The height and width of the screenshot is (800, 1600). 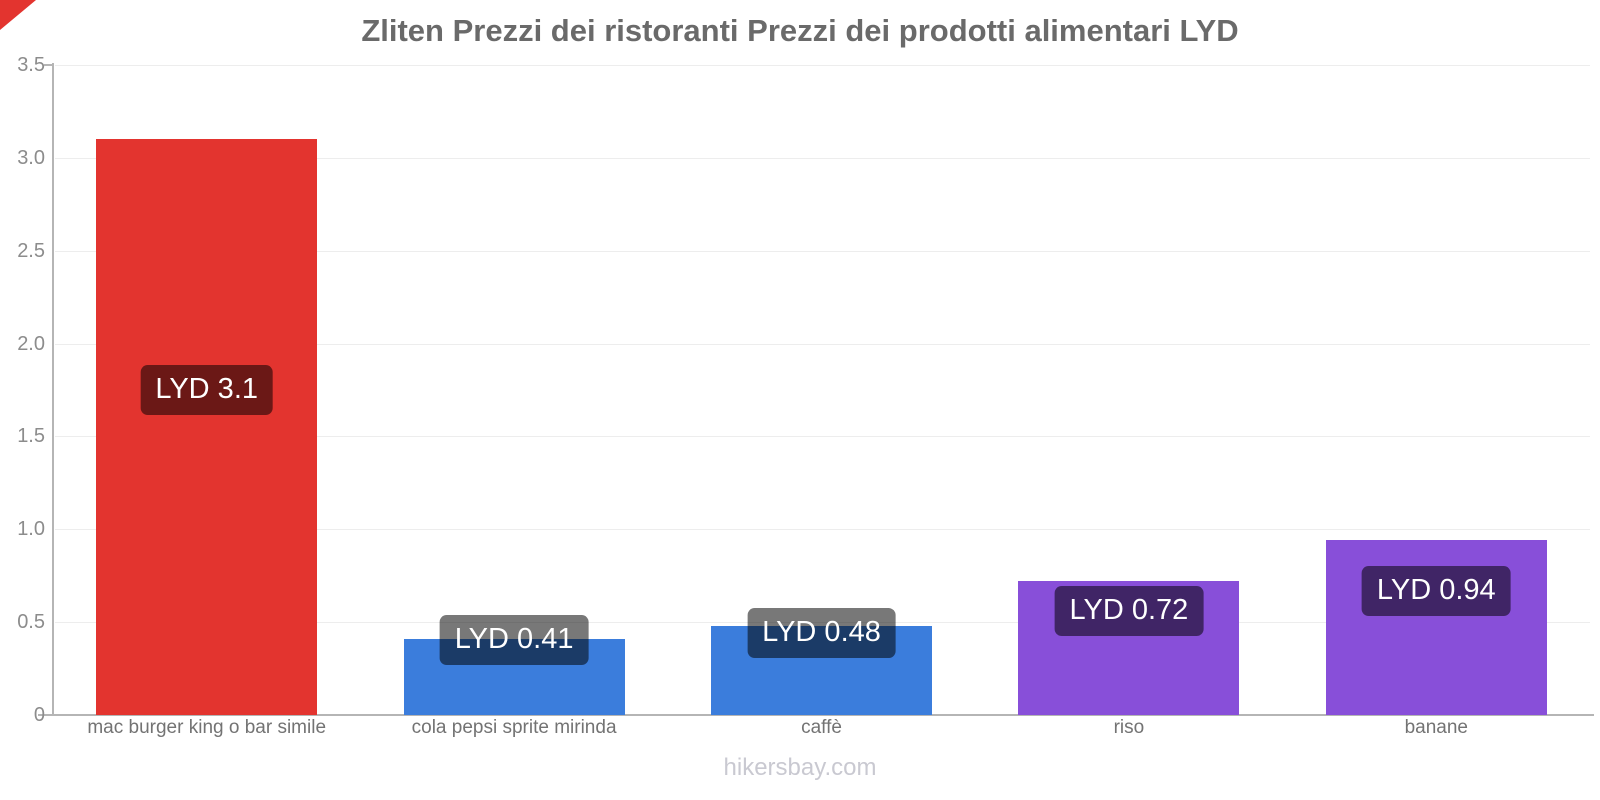 What do you see at coordinates (31, 436) in the screenshot?
I see `y-tick-label: 1.5` at bounding box center [31, 436].